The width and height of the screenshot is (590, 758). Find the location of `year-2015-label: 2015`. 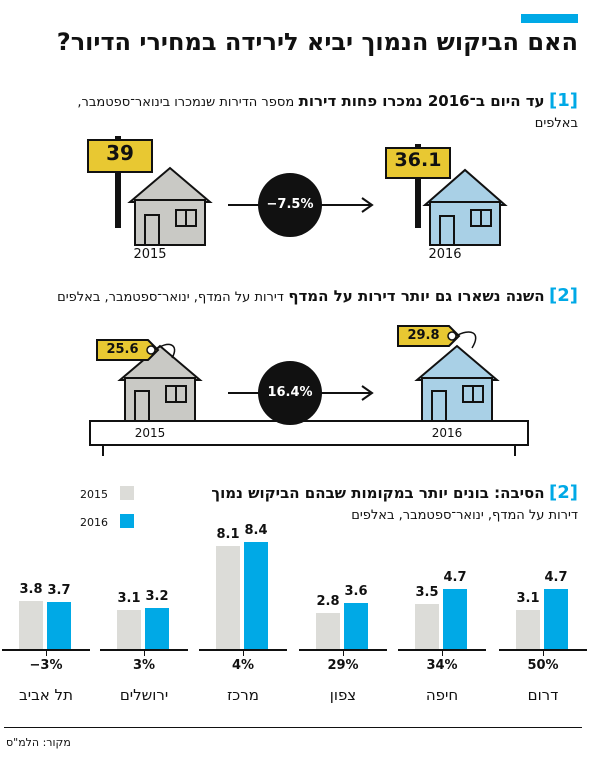

year-2015-label: 2015 is located at coordinates (150, 254).